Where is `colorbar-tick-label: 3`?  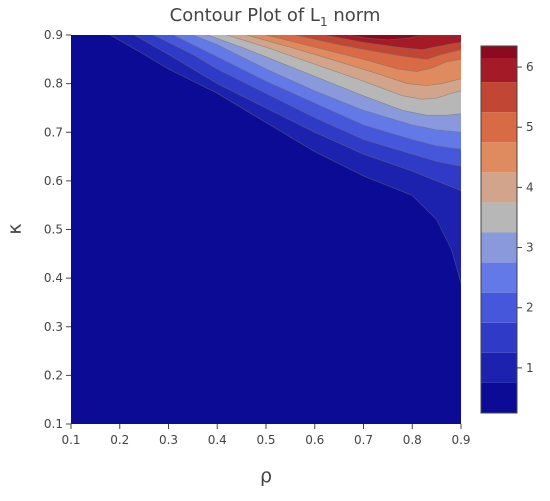 colorbar-tick-label: 3 is located at coordinates (530, 248).